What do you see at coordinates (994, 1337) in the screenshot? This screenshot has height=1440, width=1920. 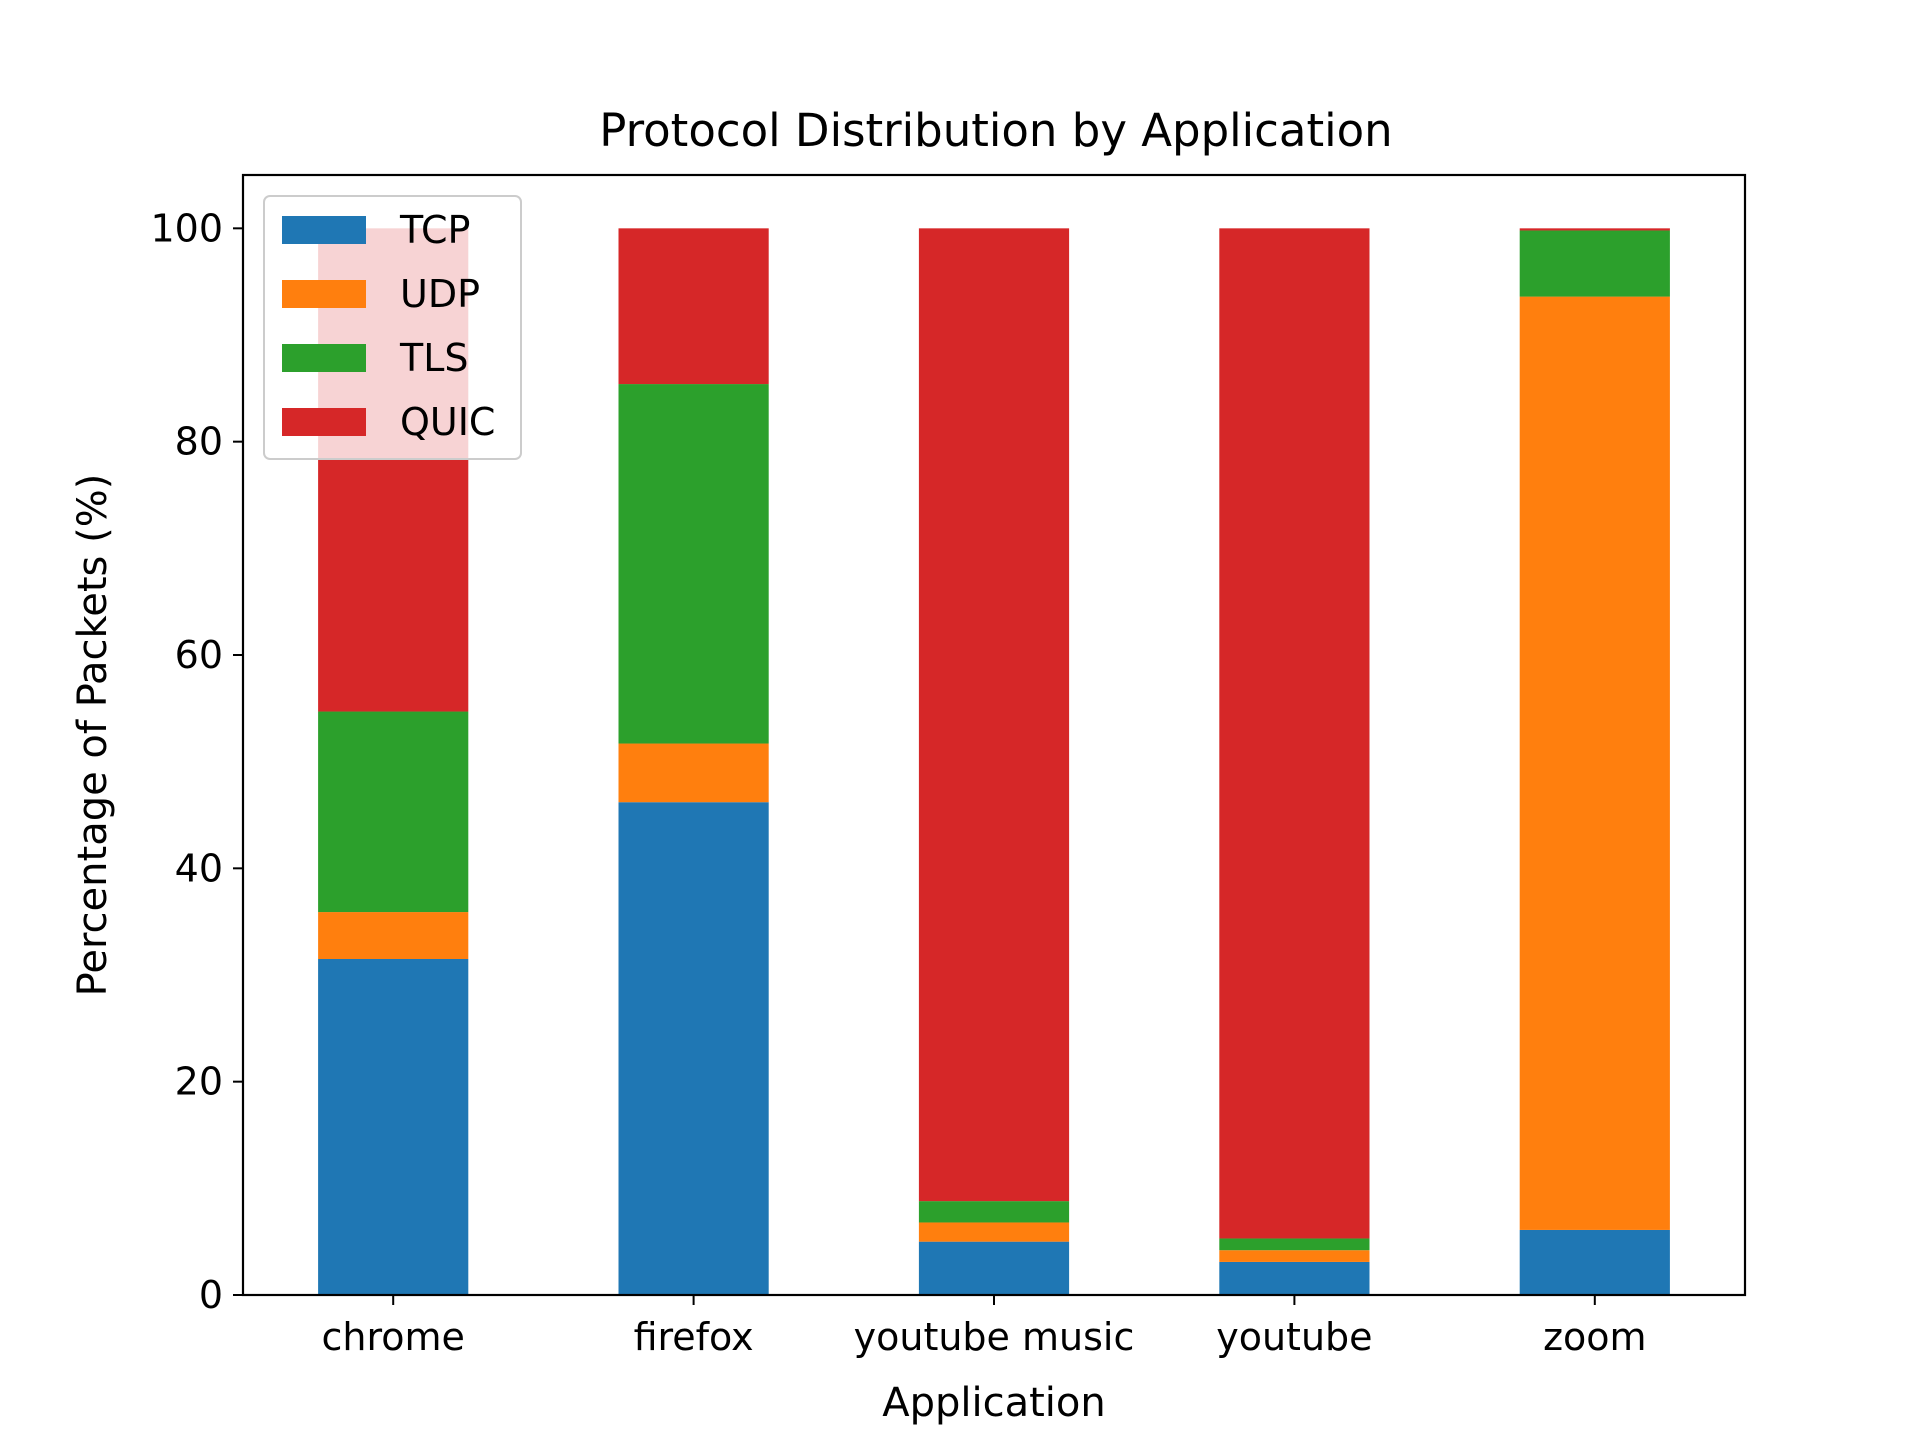 I see `x-tick-label: youtube music` at bounding box center [994, 1337].